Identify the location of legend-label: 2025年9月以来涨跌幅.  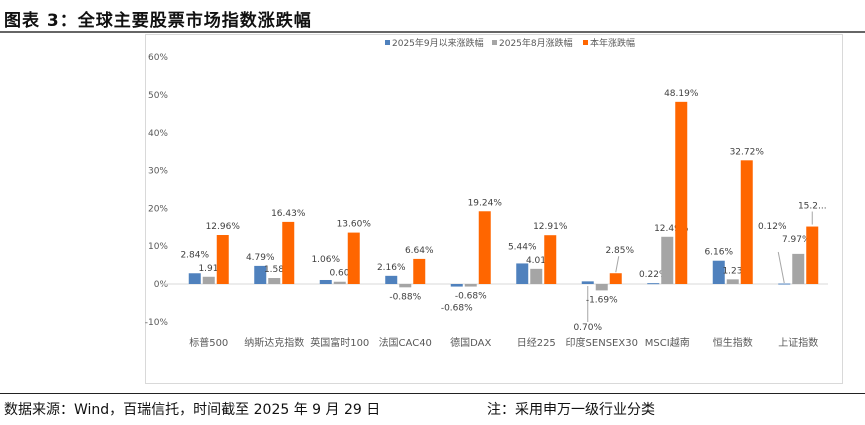
(438, 43).